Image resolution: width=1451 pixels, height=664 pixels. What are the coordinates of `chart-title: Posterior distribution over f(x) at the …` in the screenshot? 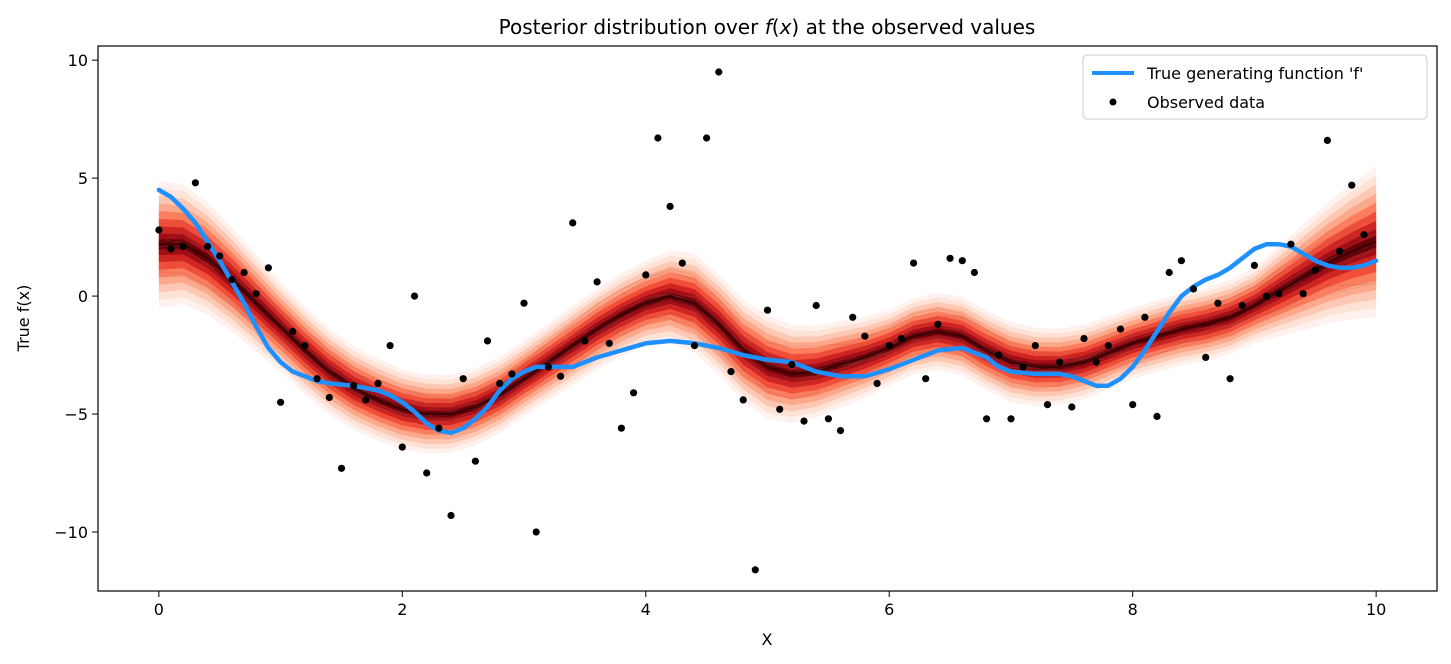 It's located at (767, 27).